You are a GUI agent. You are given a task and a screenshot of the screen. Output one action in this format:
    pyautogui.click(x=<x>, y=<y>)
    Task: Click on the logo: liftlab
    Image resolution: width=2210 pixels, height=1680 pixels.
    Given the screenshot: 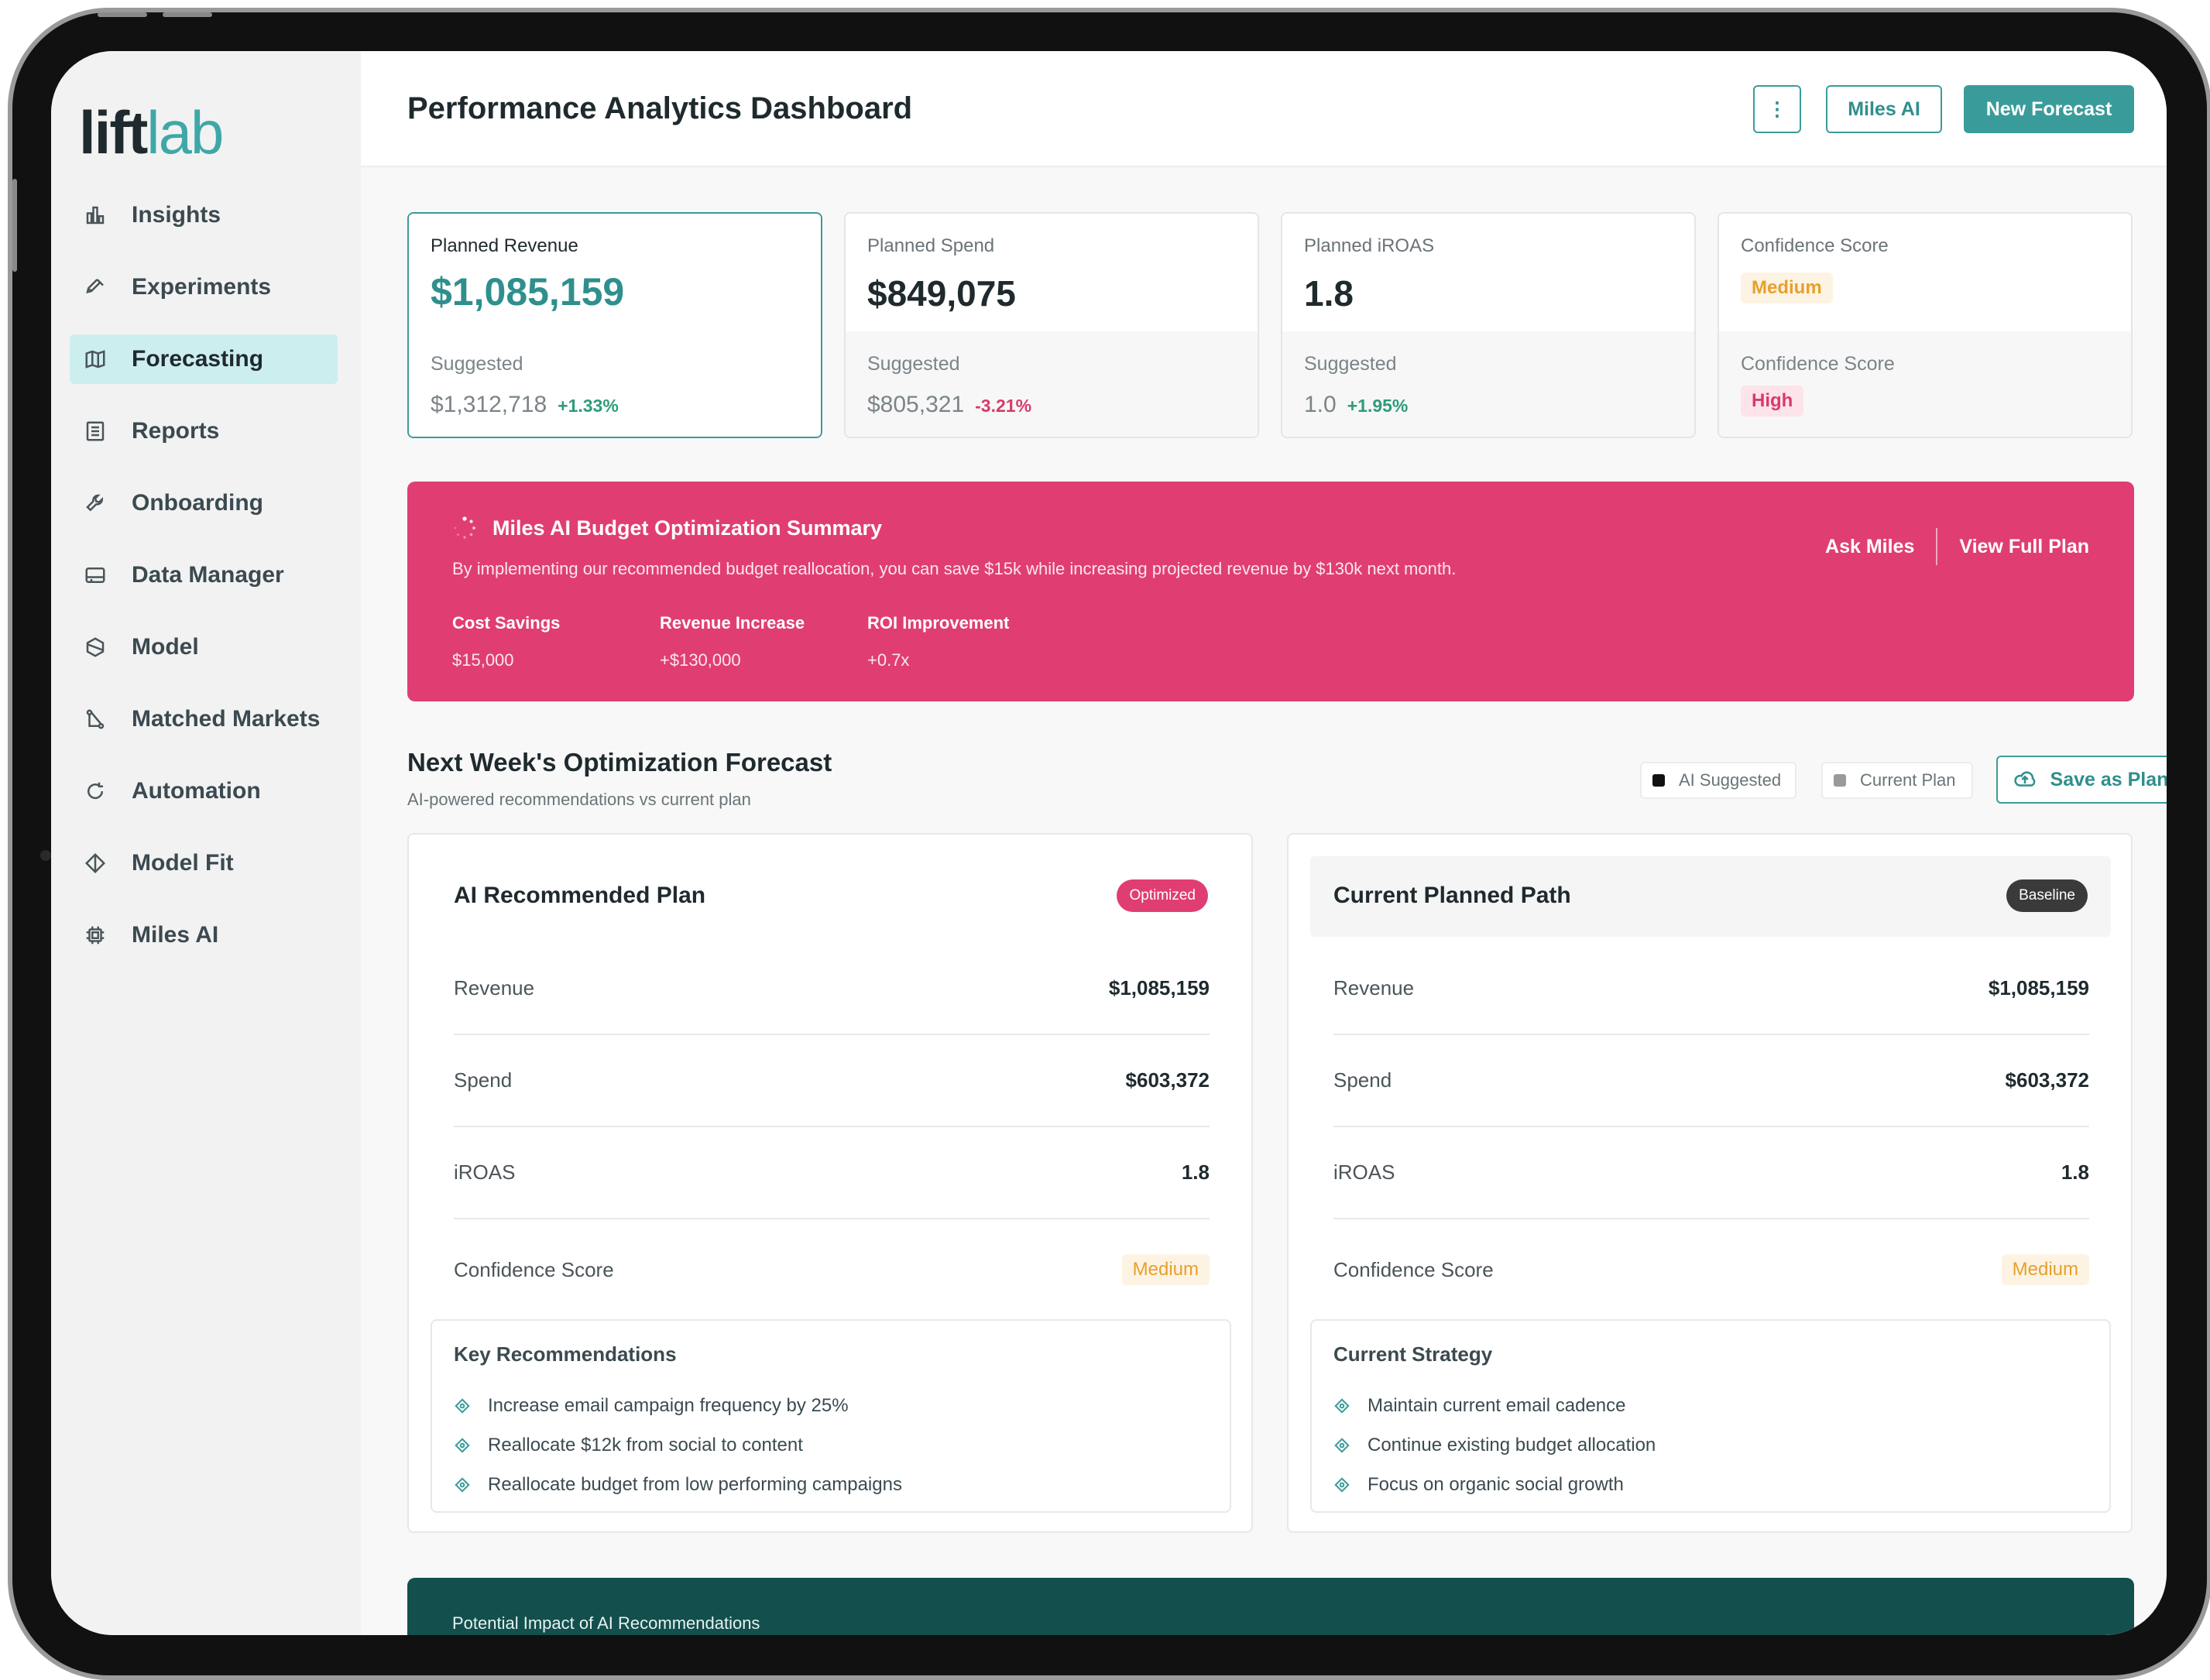 What is the action you would take?
    pyautogui.click(x=151, y=133)
    